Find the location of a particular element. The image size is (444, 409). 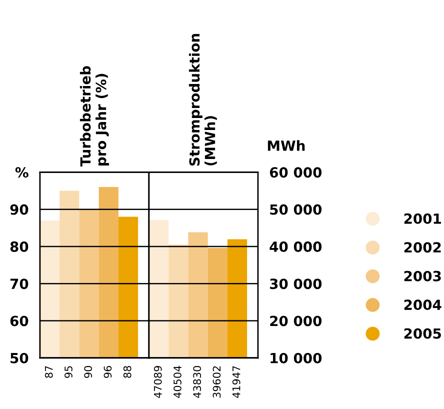

data-label: 43830 is located at coordinates (197, 382).